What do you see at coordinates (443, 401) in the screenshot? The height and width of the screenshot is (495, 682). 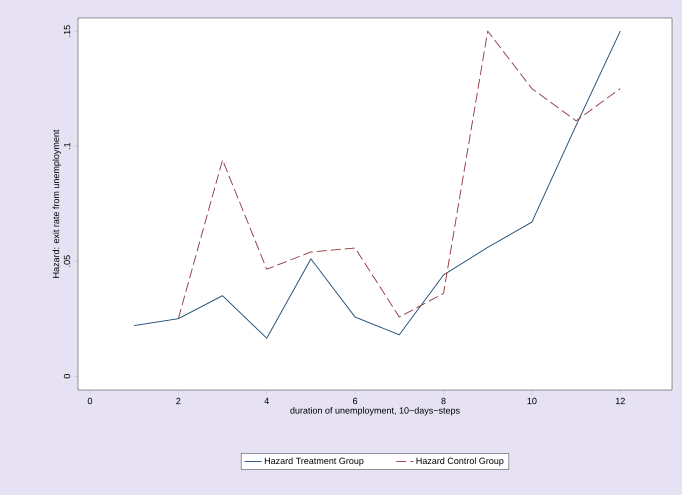 I see `x-tick-label: 8` at bounding box center [443, 401].